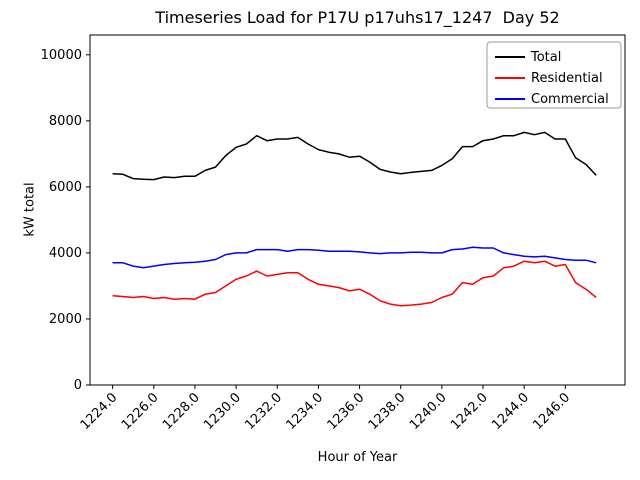 This screenshot has height=480, width=640. I want to click on x-axis-label: Hour of Year, so click(357, 457).